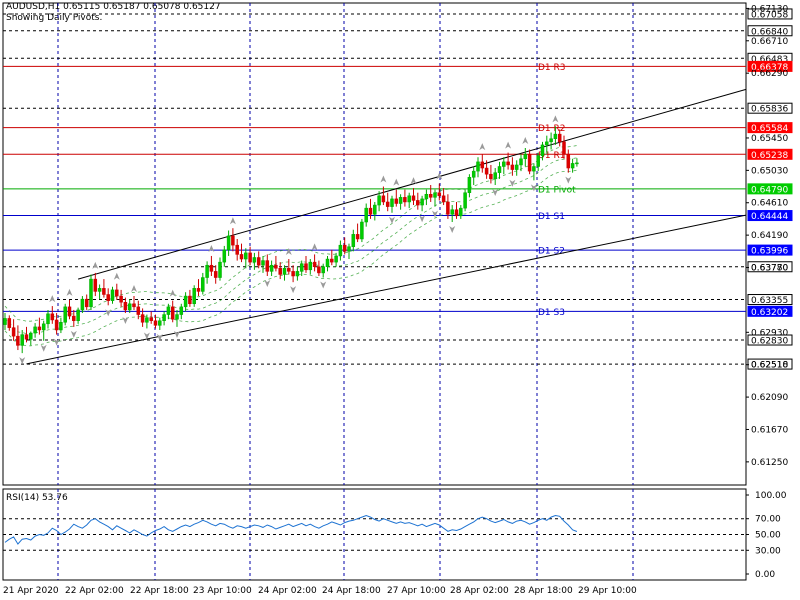 The image size is (800, 600). Describe the element at coordinates (769, 430) in the screenshot. I see `price-tick-label: 0.61670` at that location.